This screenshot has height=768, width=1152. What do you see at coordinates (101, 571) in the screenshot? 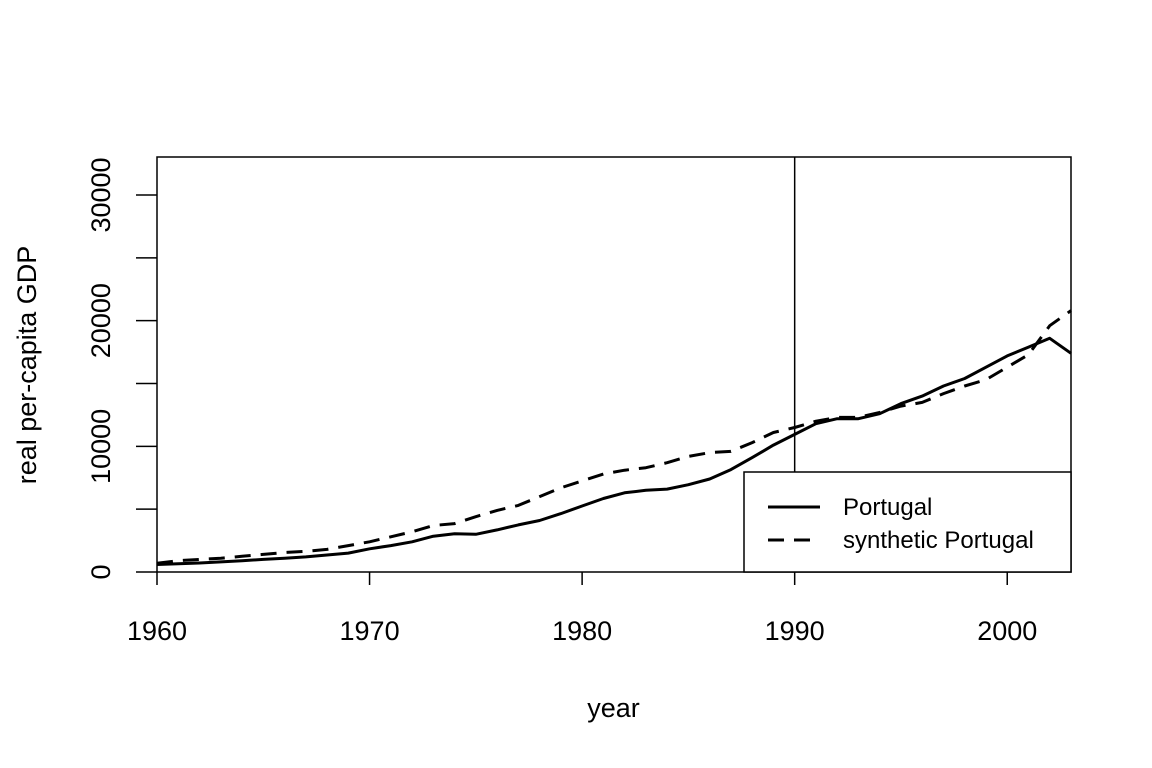
I see `y-tick-label: 0` at bounding box center [101, 571].